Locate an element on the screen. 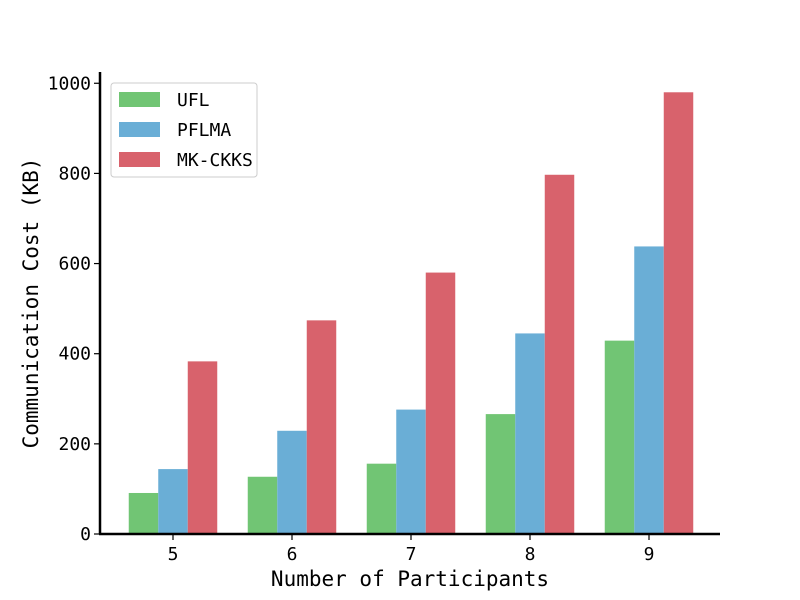  y-tick-label: 800 is located at coordinates (74, 173).